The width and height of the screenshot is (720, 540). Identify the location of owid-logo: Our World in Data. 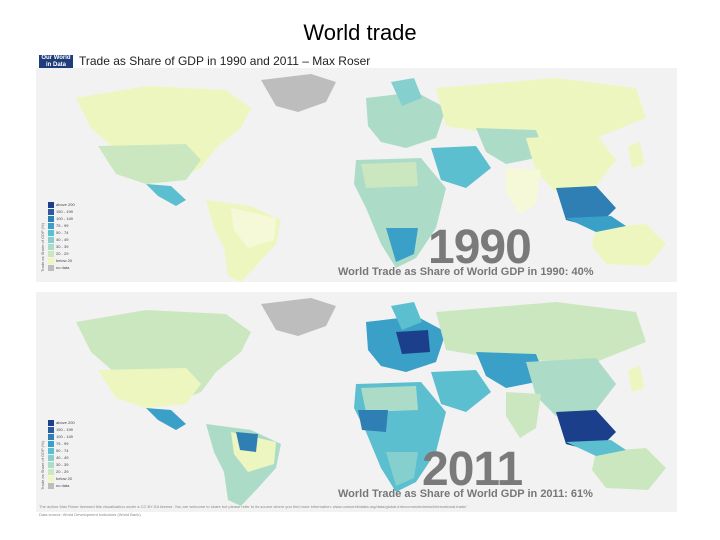
(56, 62).